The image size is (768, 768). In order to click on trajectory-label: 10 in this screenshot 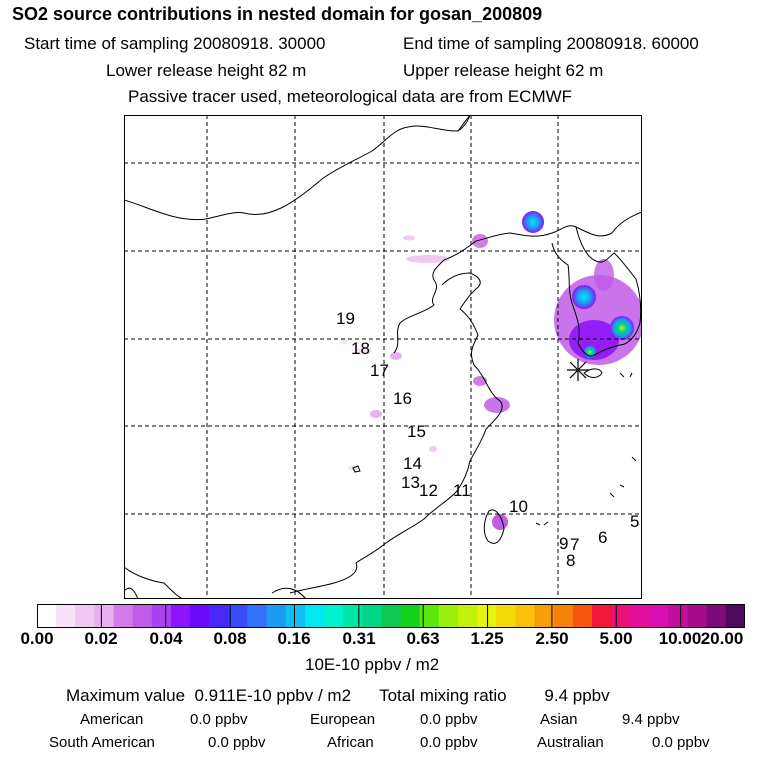, I will do `click(518, 506)`.